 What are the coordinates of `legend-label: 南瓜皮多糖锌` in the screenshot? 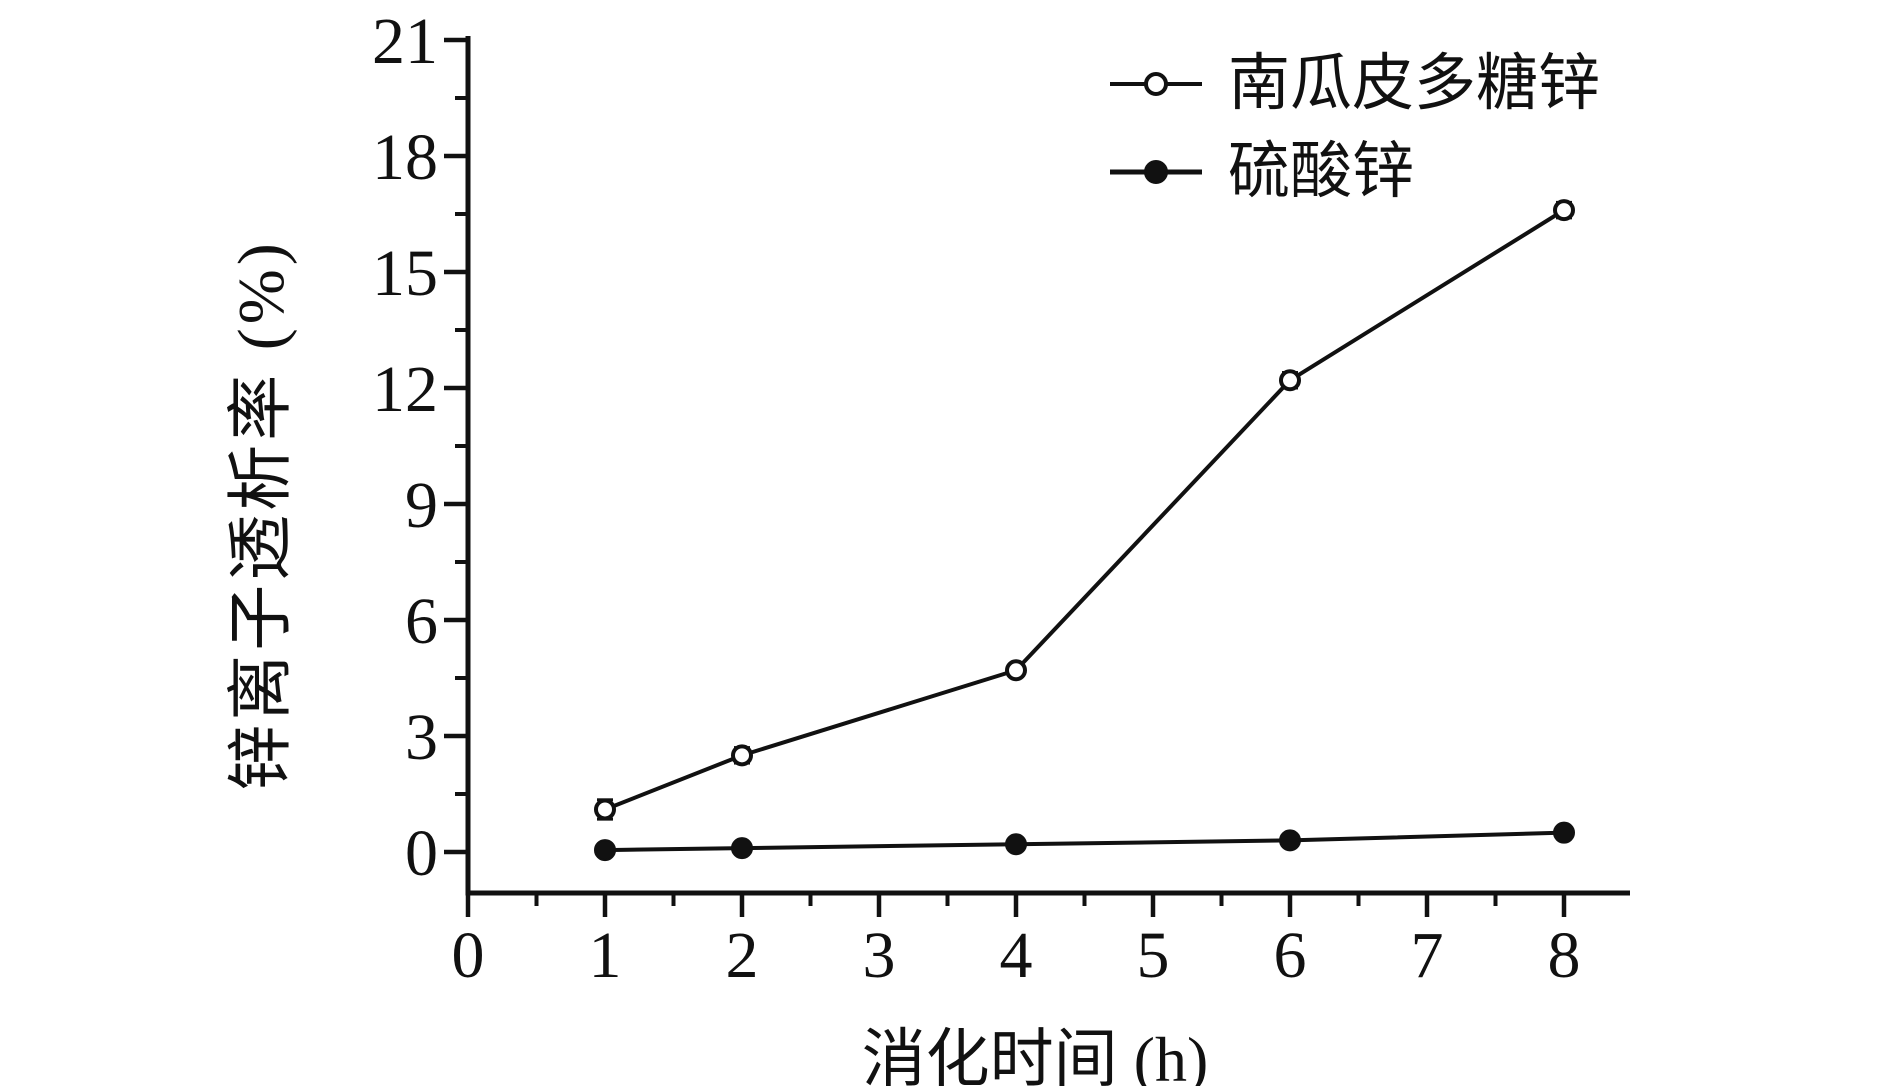 It's located at (1414, 84).